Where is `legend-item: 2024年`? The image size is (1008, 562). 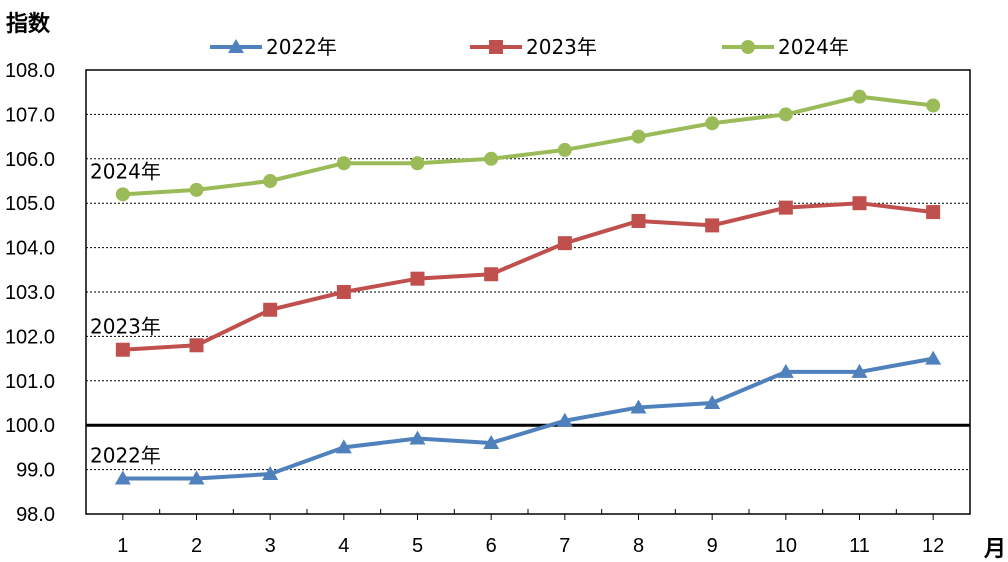
legend-item: 2024年 is located at coordinates (785, 47).